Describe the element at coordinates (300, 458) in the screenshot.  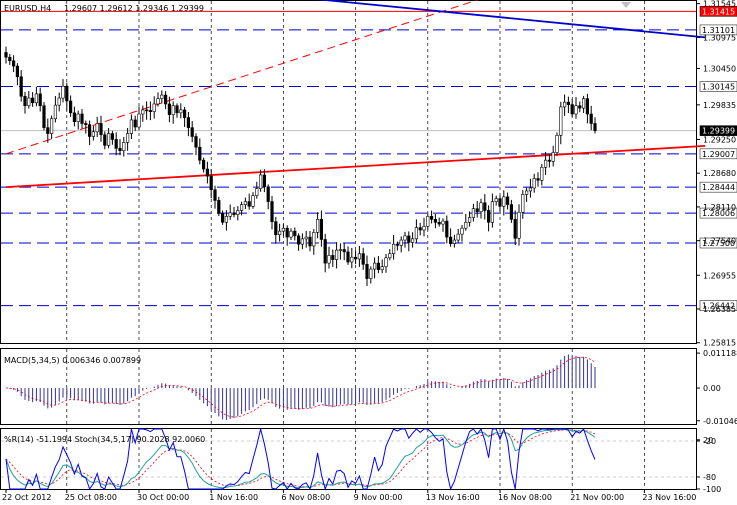
I see `stoch-signal-line` at that location.